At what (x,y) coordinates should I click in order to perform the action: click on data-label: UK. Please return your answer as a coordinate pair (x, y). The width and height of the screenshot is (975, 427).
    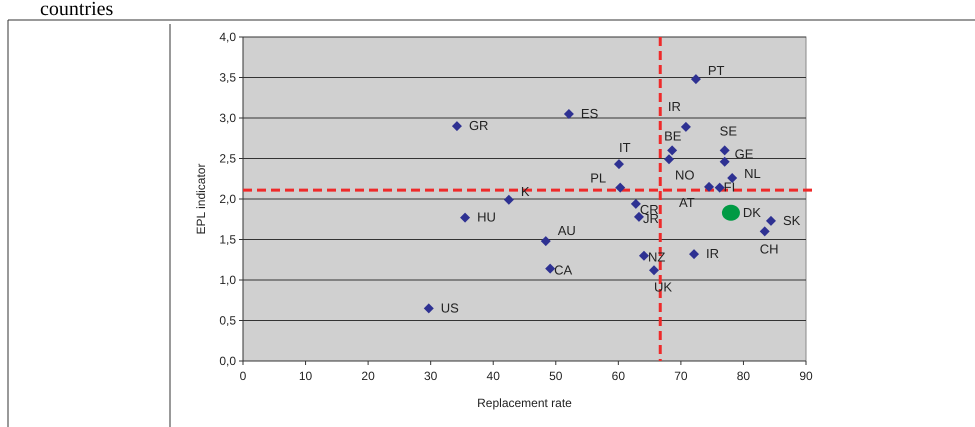
    Looking at the image, I should click on (663, 286).